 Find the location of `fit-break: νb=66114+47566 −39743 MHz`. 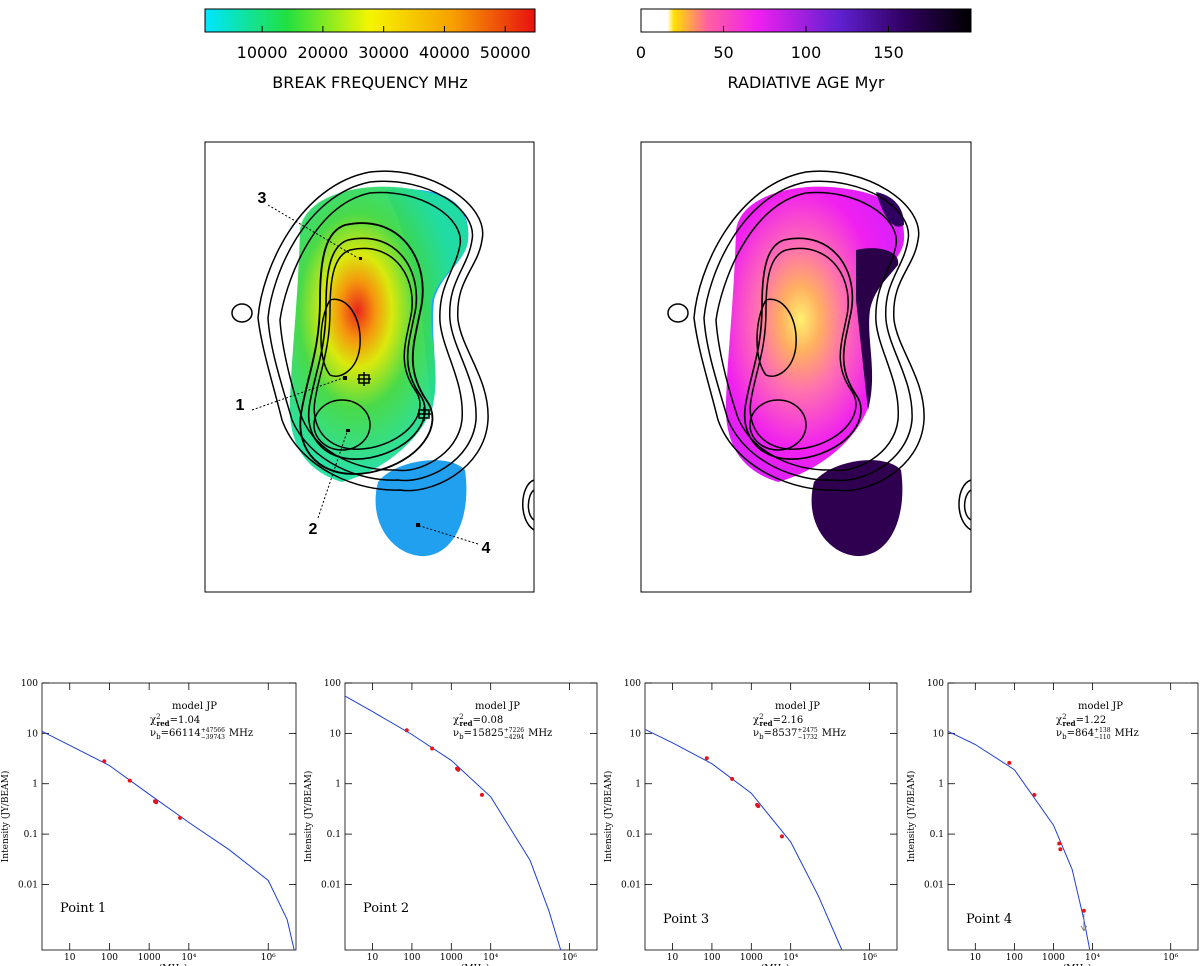

fit-break: νb=66114+47566 −39743 MHz is located at coordinates (201, 734).